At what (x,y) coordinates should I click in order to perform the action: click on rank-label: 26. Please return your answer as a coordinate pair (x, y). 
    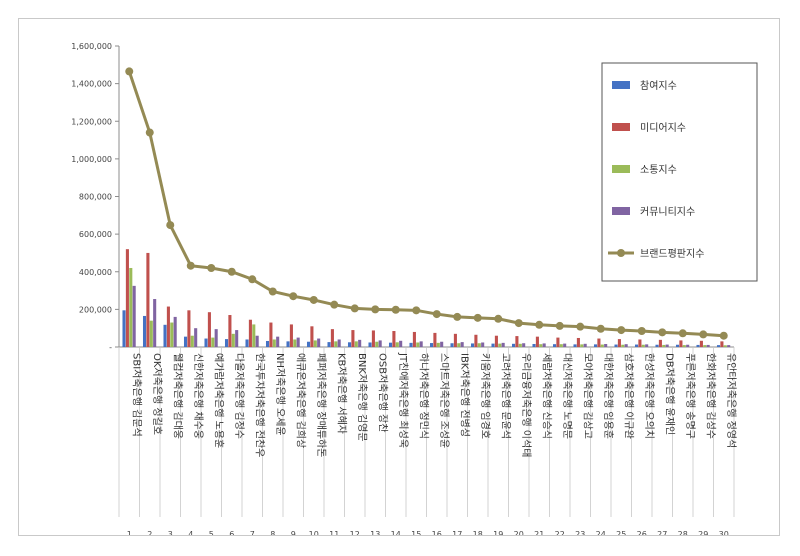
    Looking at the image, I should click on (642, 532).